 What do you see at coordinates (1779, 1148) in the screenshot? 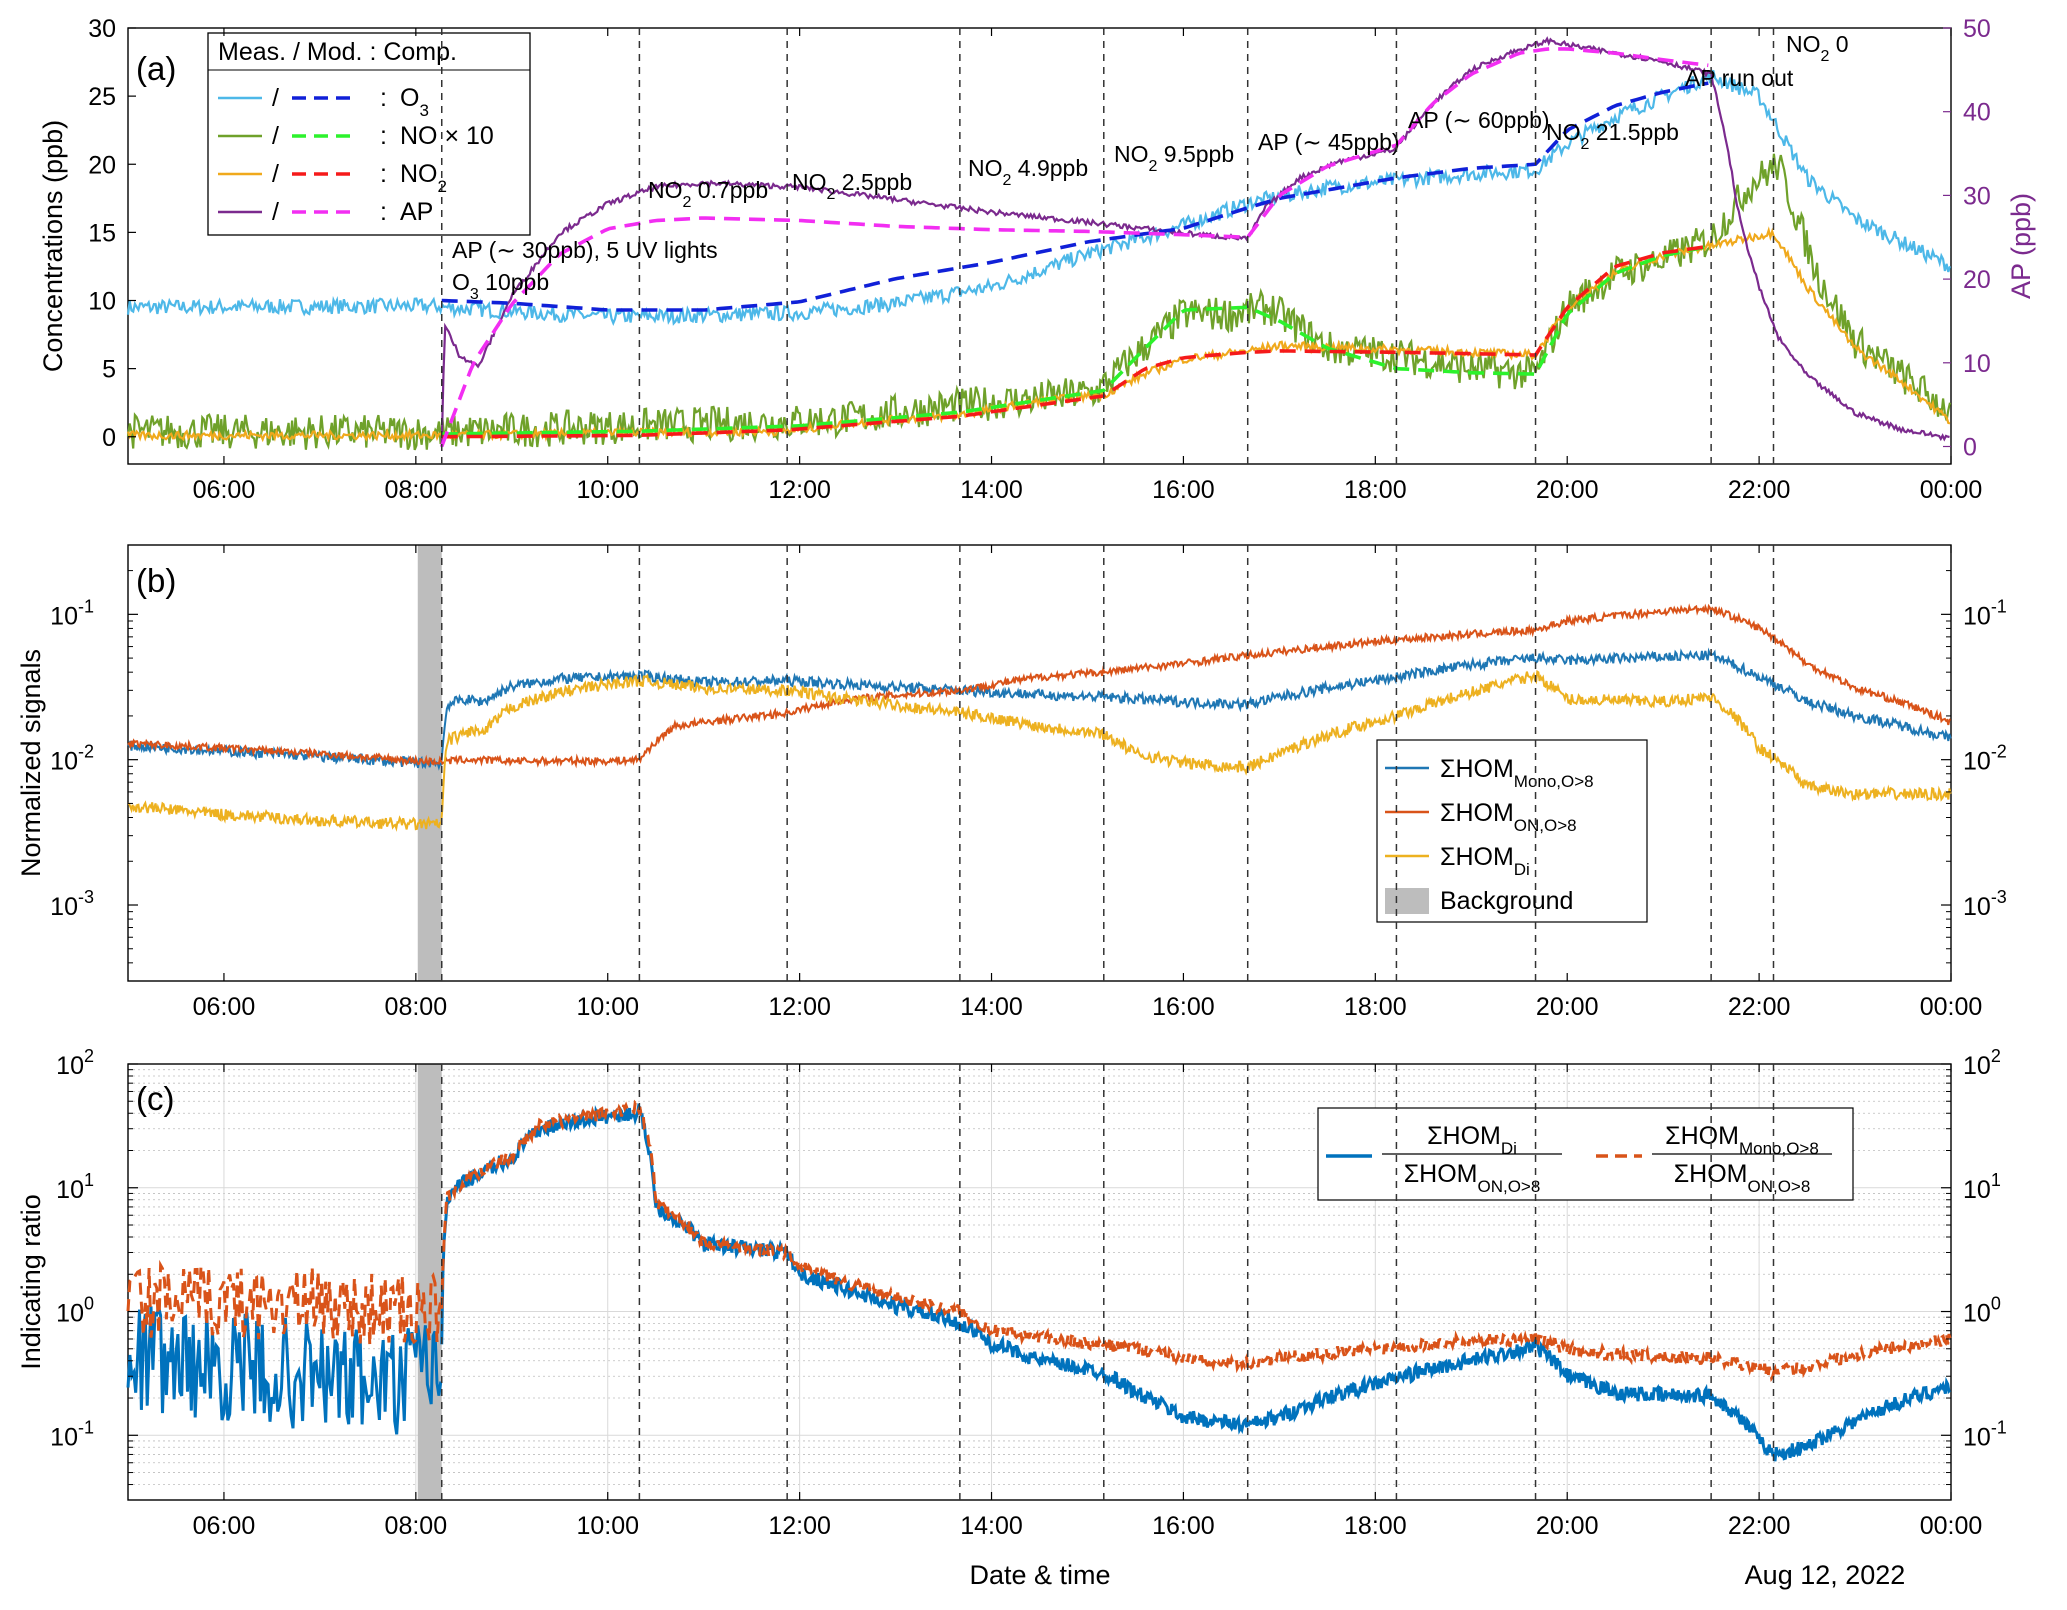
I see `legend-numerator-sub: Mono,O>8` at bounding box center [1779, 1148].